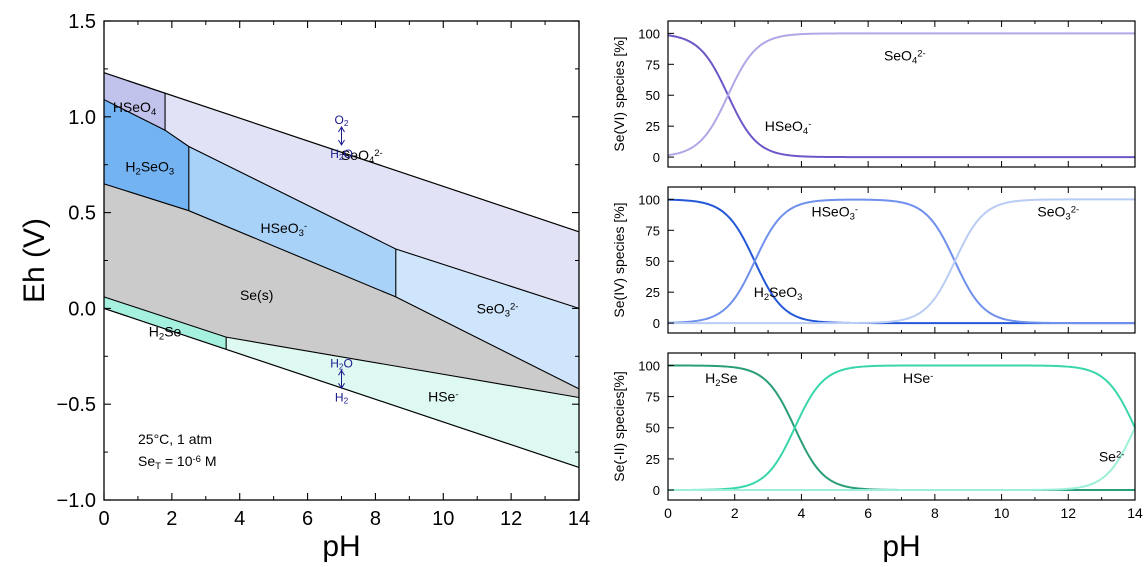 Image resolution: width=1147 pixels, height=567 pixels. I want to click on species-label: HSe-, so click(918, 378).